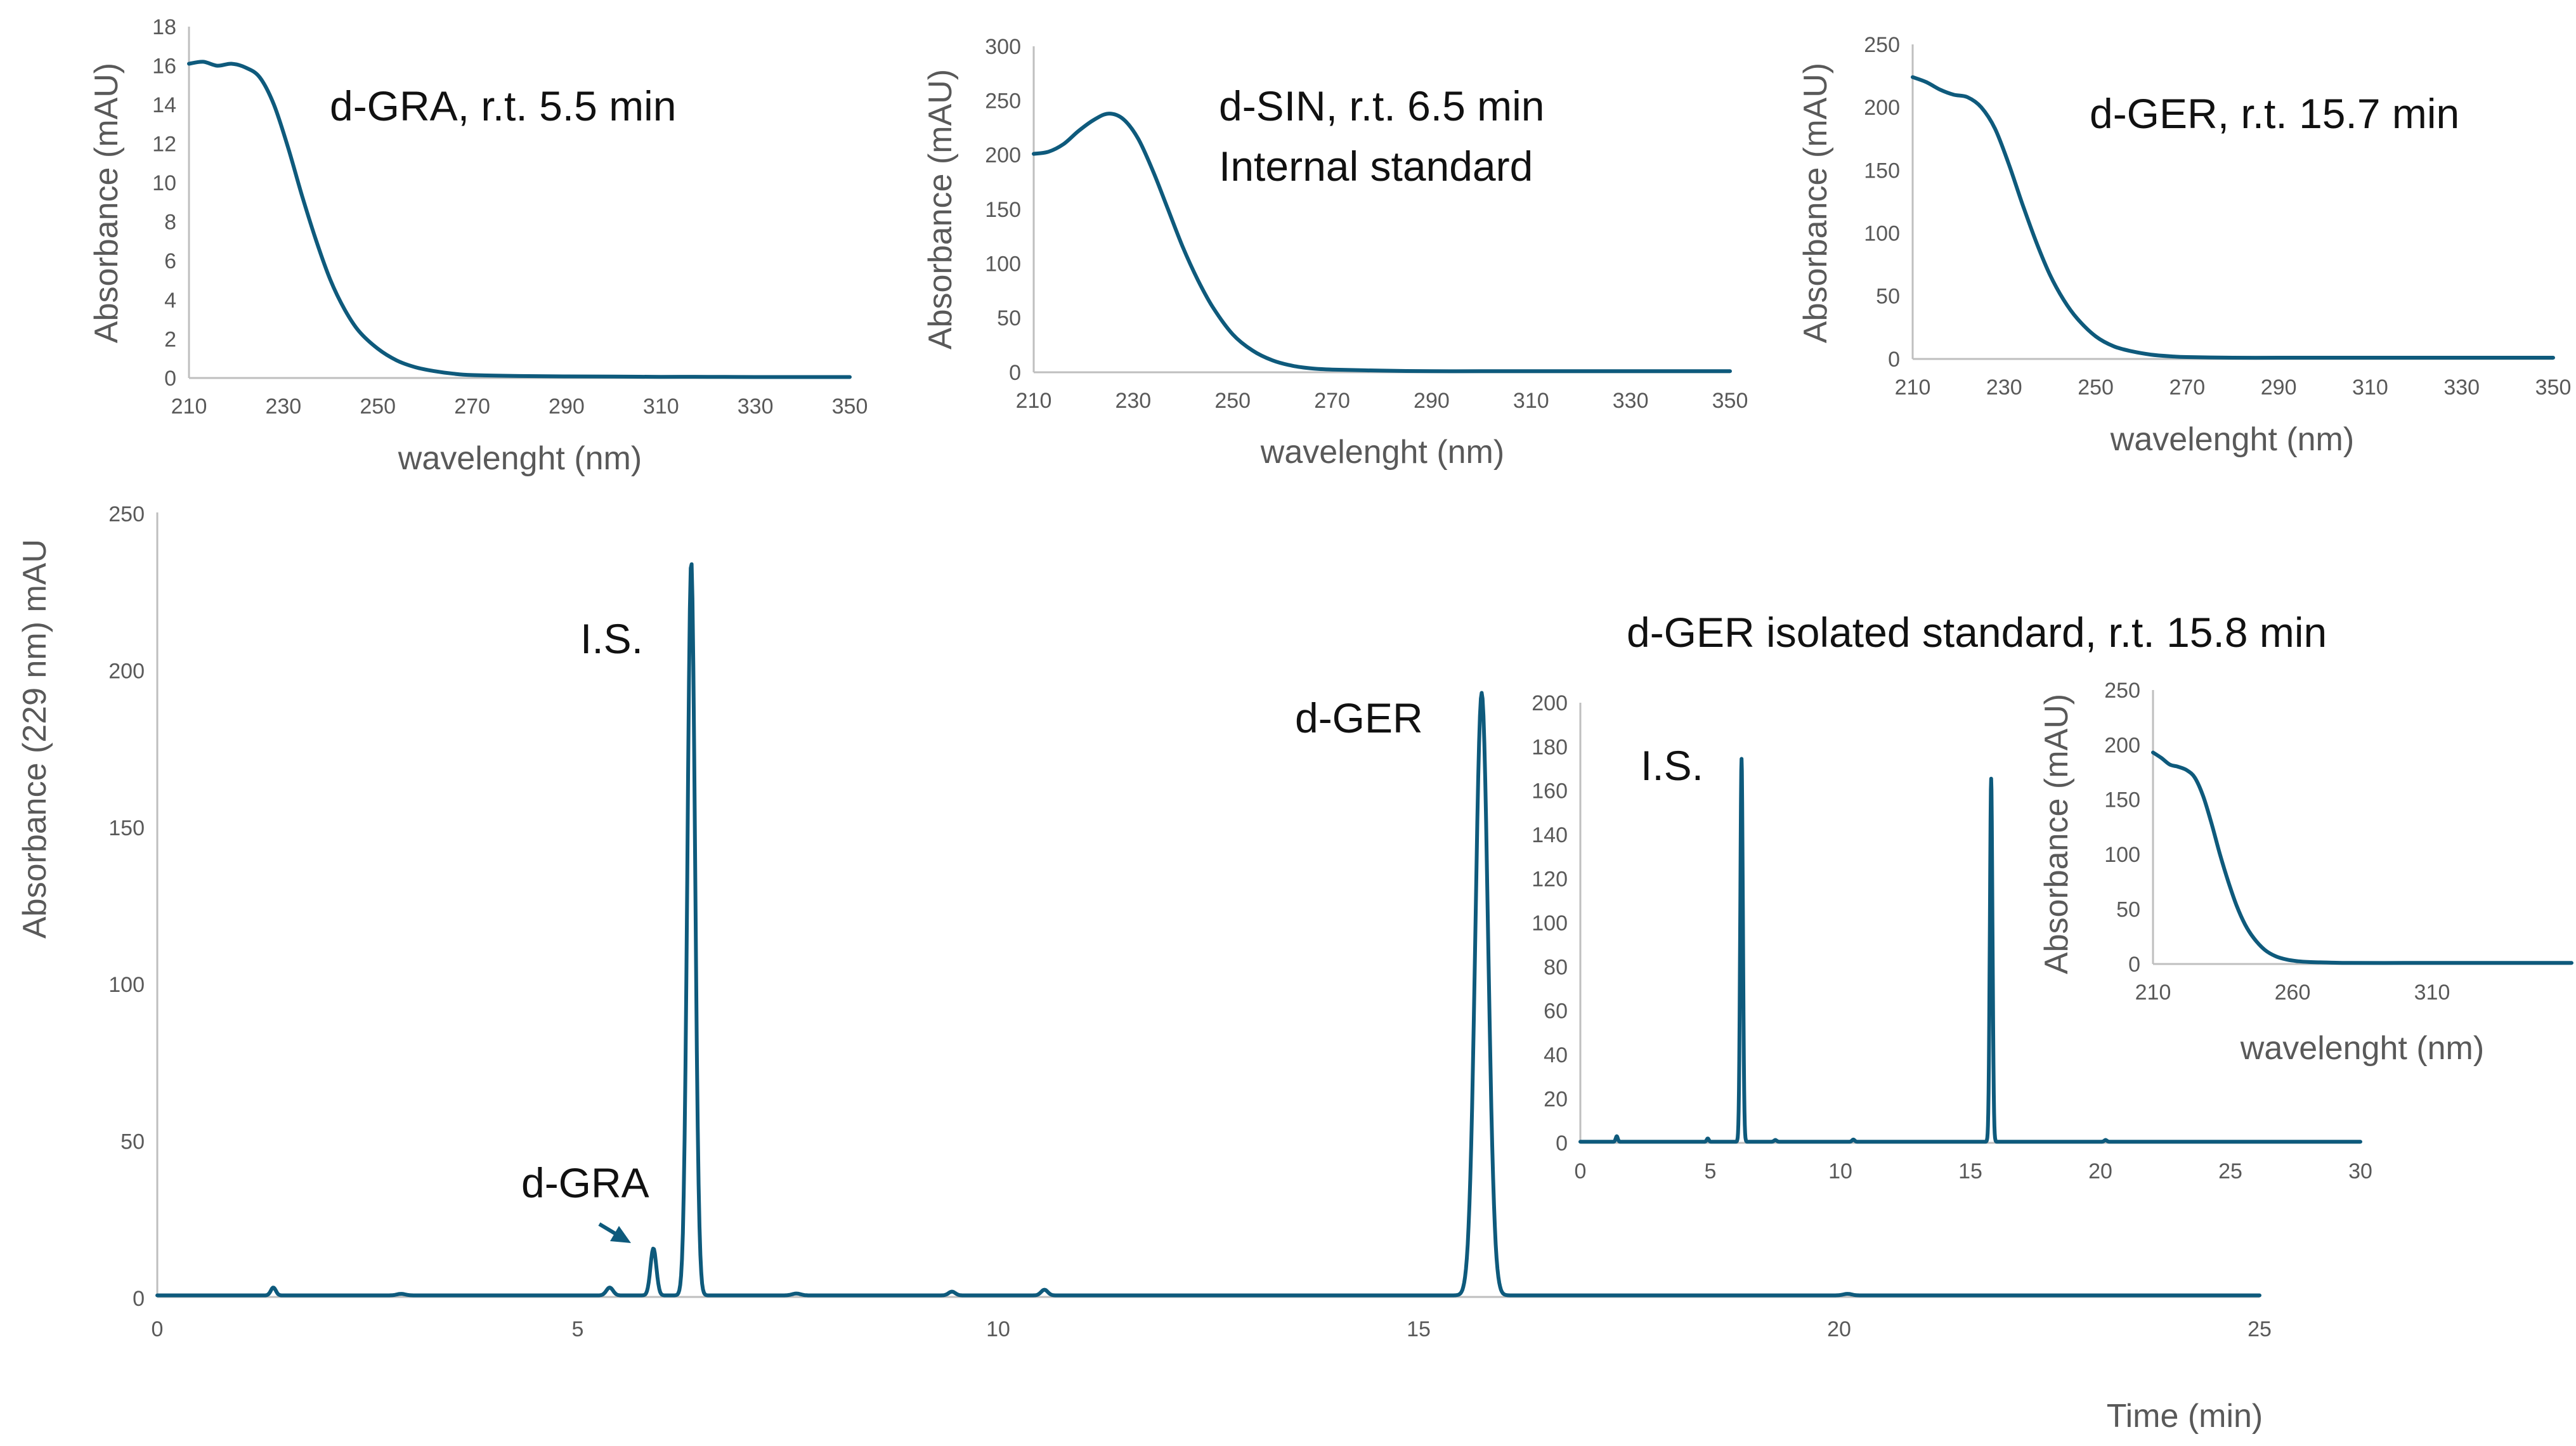 Image resolution: width=2576 pixels, height=1446 pixels. What do you see at coordinates (1556, 967) in the screenshot?
I see `y-tick-label: 80` at bounding box center [1556, 967].